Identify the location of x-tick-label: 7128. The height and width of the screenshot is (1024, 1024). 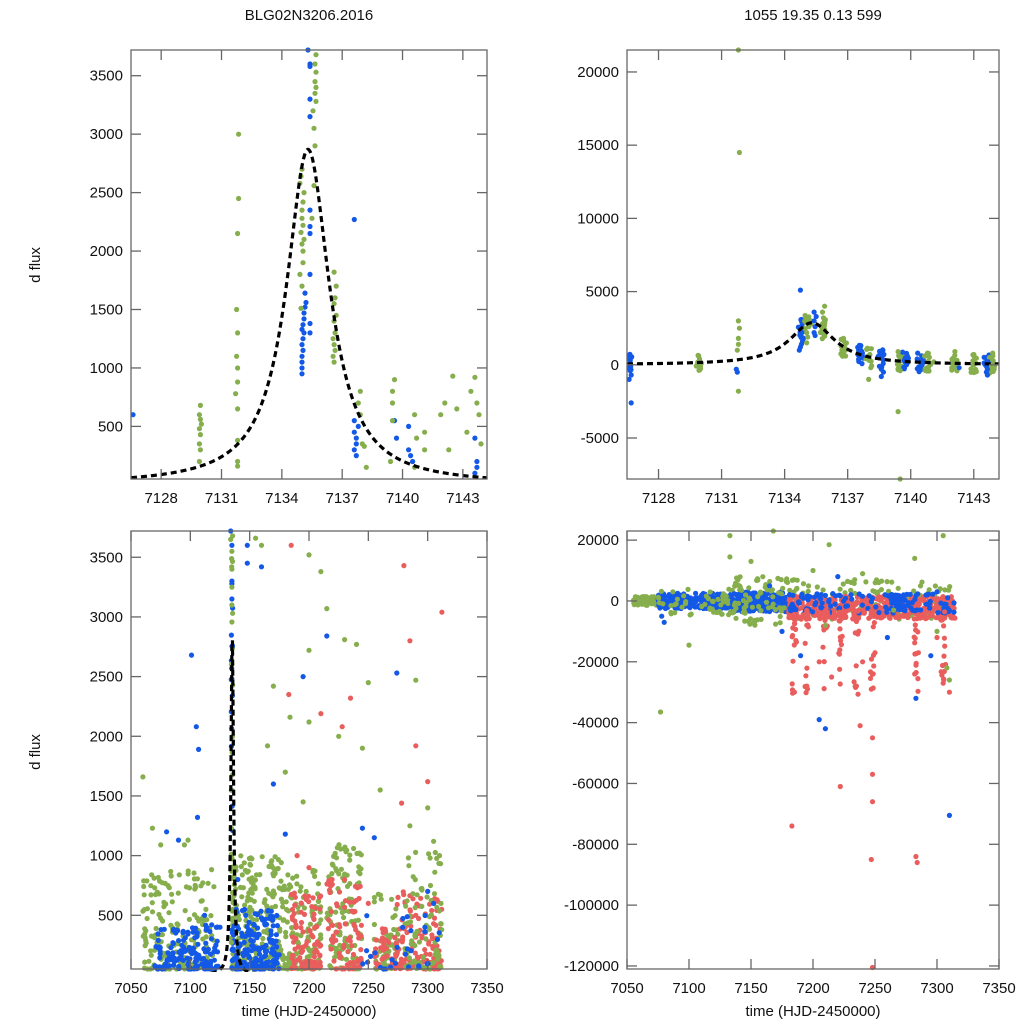
(160, 498).